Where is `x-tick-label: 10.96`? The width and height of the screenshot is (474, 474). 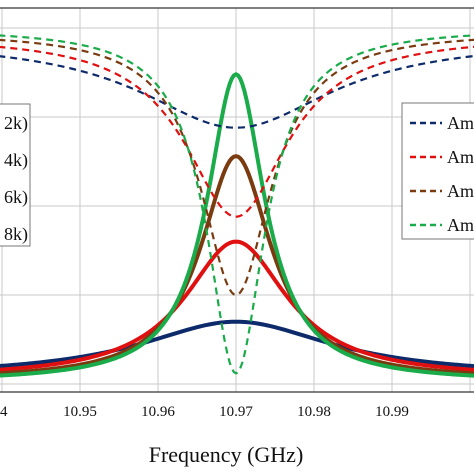
x-tick-label: 10.96 is located at coordinates (158, 412).